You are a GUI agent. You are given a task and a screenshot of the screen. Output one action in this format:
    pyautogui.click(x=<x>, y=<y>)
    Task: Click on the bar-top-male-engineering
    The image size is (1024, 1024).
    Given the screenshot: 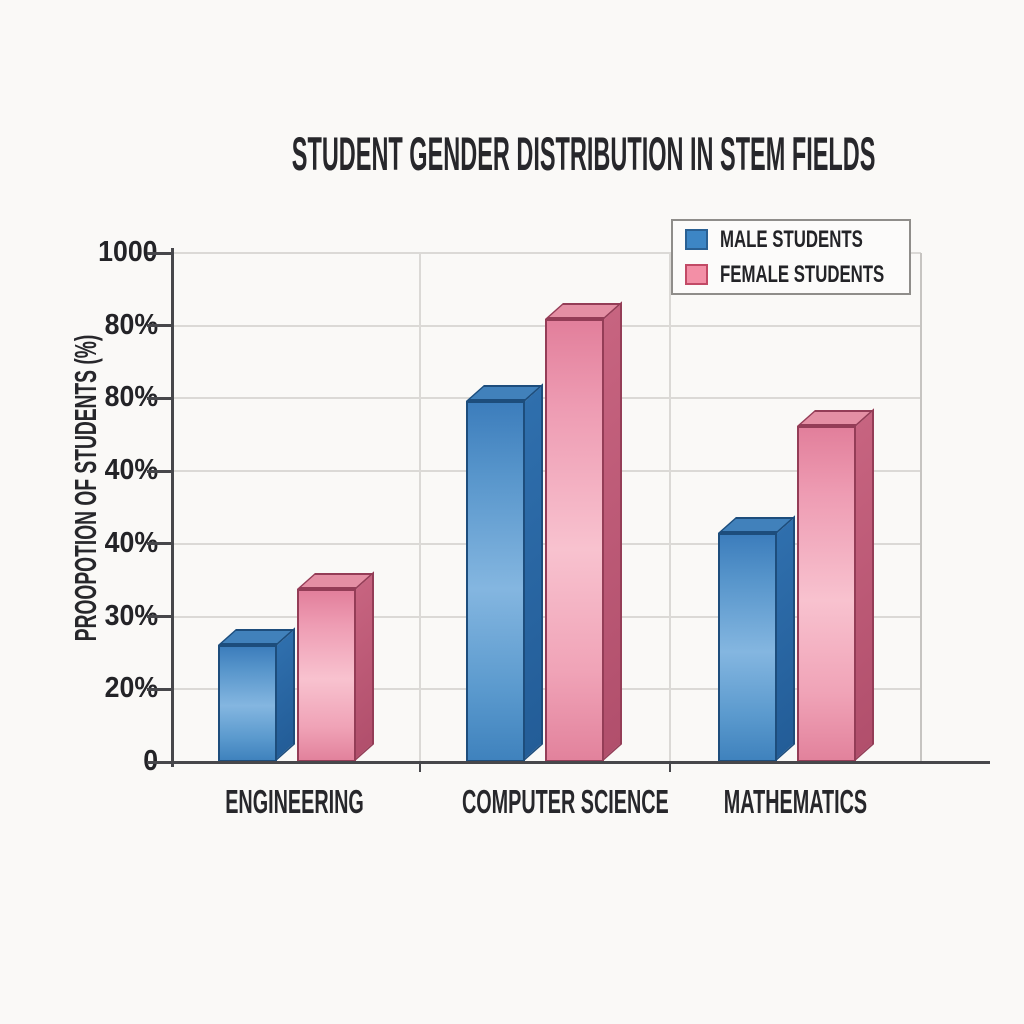 What is the action you would take?
    pyautogui.click(x=257, y=636)
    